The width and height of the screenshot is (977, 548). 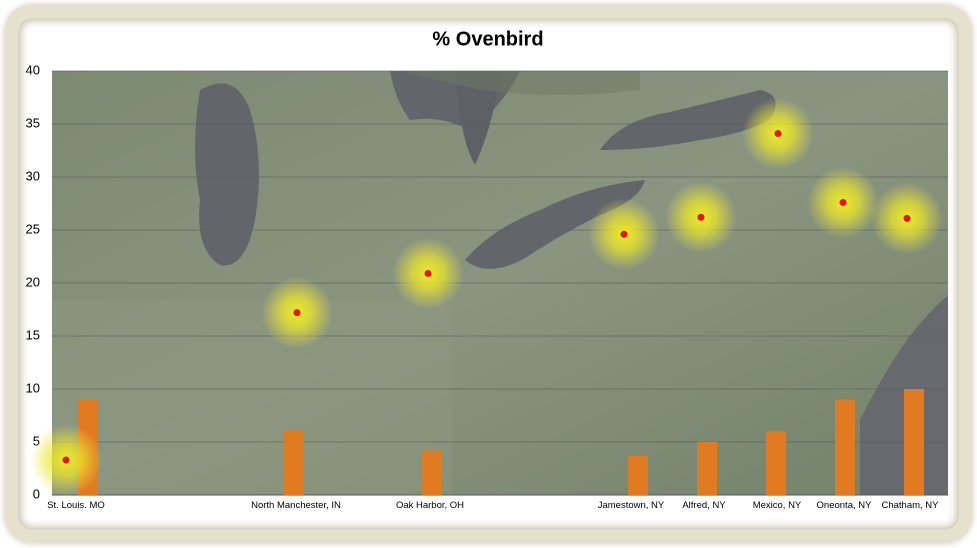 What do you see at coordinates (33, 334) in the screenshot?
I see `y-tick-label: 15` at bounding box center [33, 334].